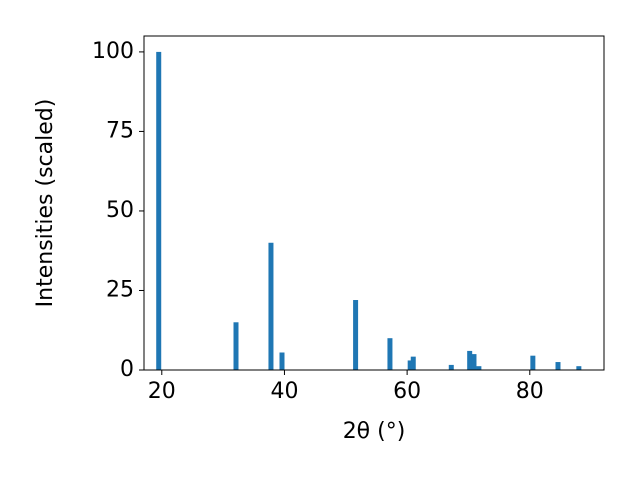  What do you see at coordinates (284, 391) in the screenshot?
I see `x-tick-label: 40` at bounding box center [284, 391].